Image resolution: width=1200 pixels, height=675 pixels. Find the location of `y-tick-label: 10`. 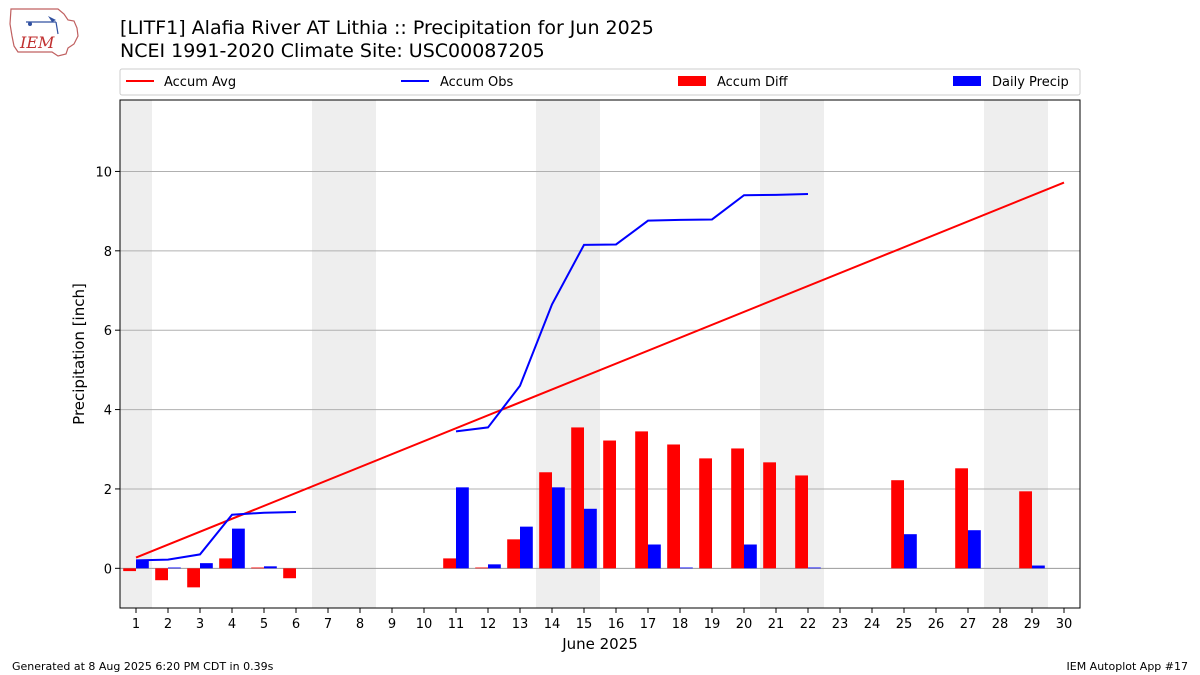

y-tick-label: 10 is located at coordinates (103, 172).